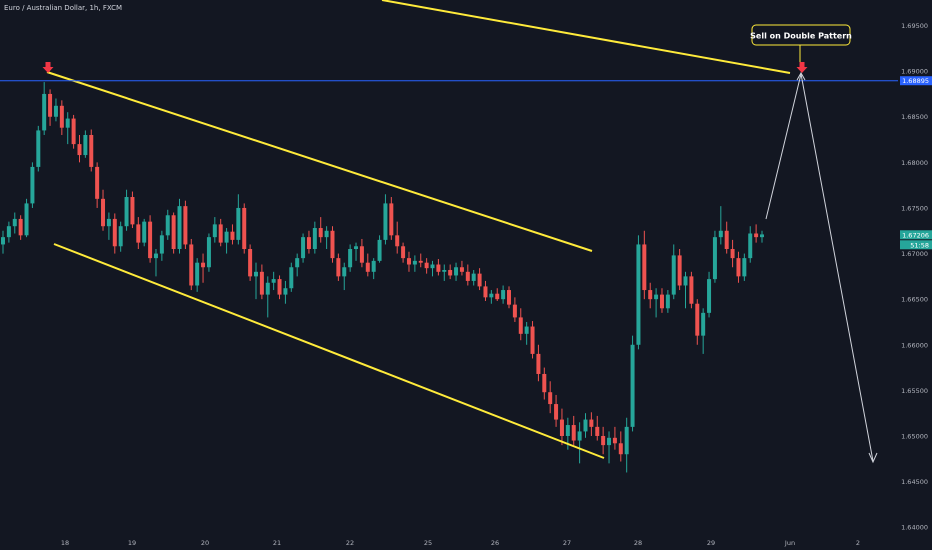  What do you see at coordinates (914, 26) in the screenshot?
I see `y-tick-label: 1.69500` at bounding box center [914, 26].